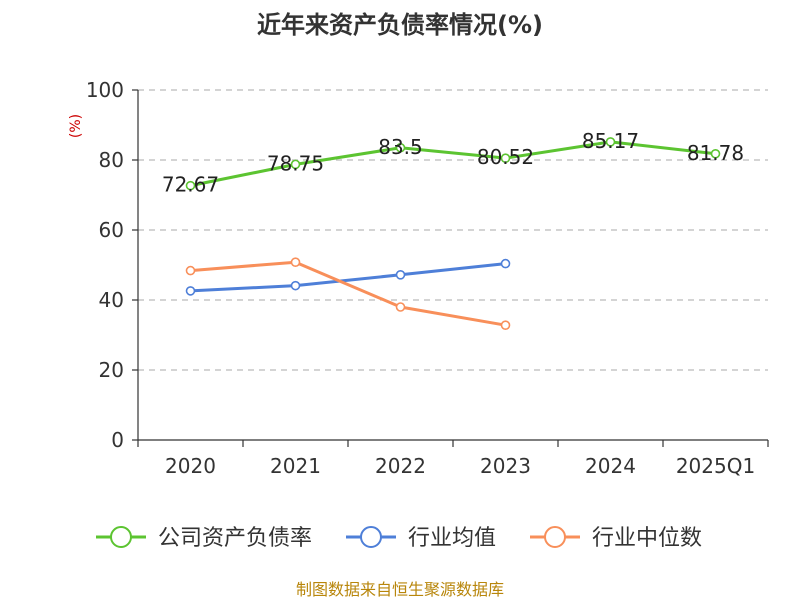  I want to click on data-label: 81.78, so click(715, 153).